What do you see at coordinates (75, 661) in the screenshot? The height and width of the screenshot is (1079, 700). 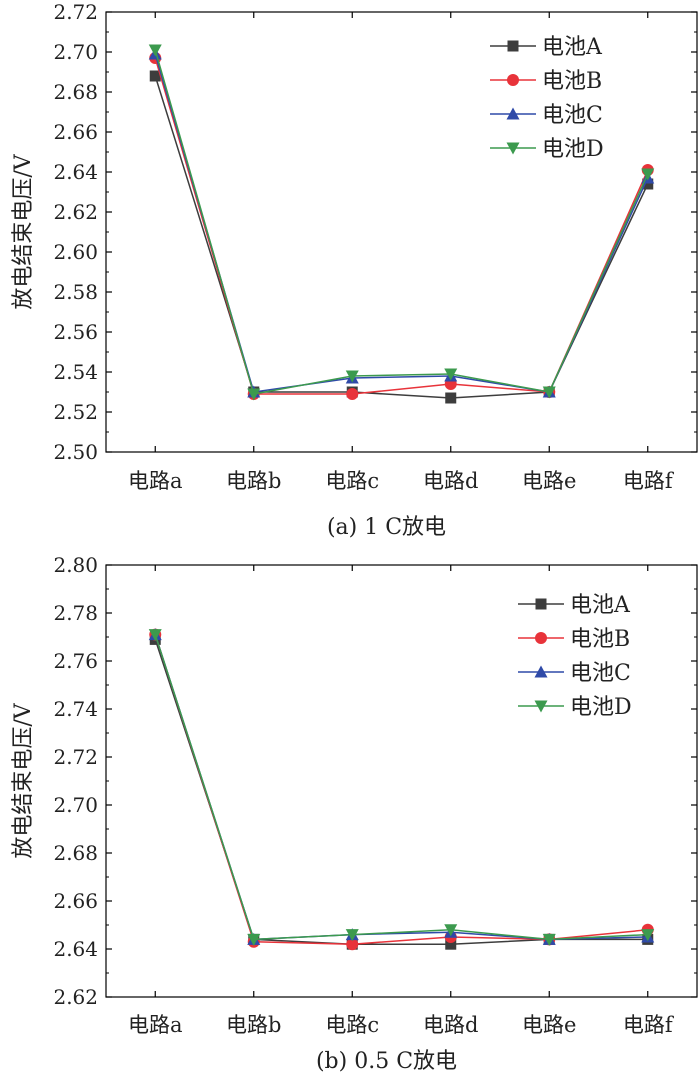 I see `y-tick-label: 2.76` at bounding box center [75, 661].